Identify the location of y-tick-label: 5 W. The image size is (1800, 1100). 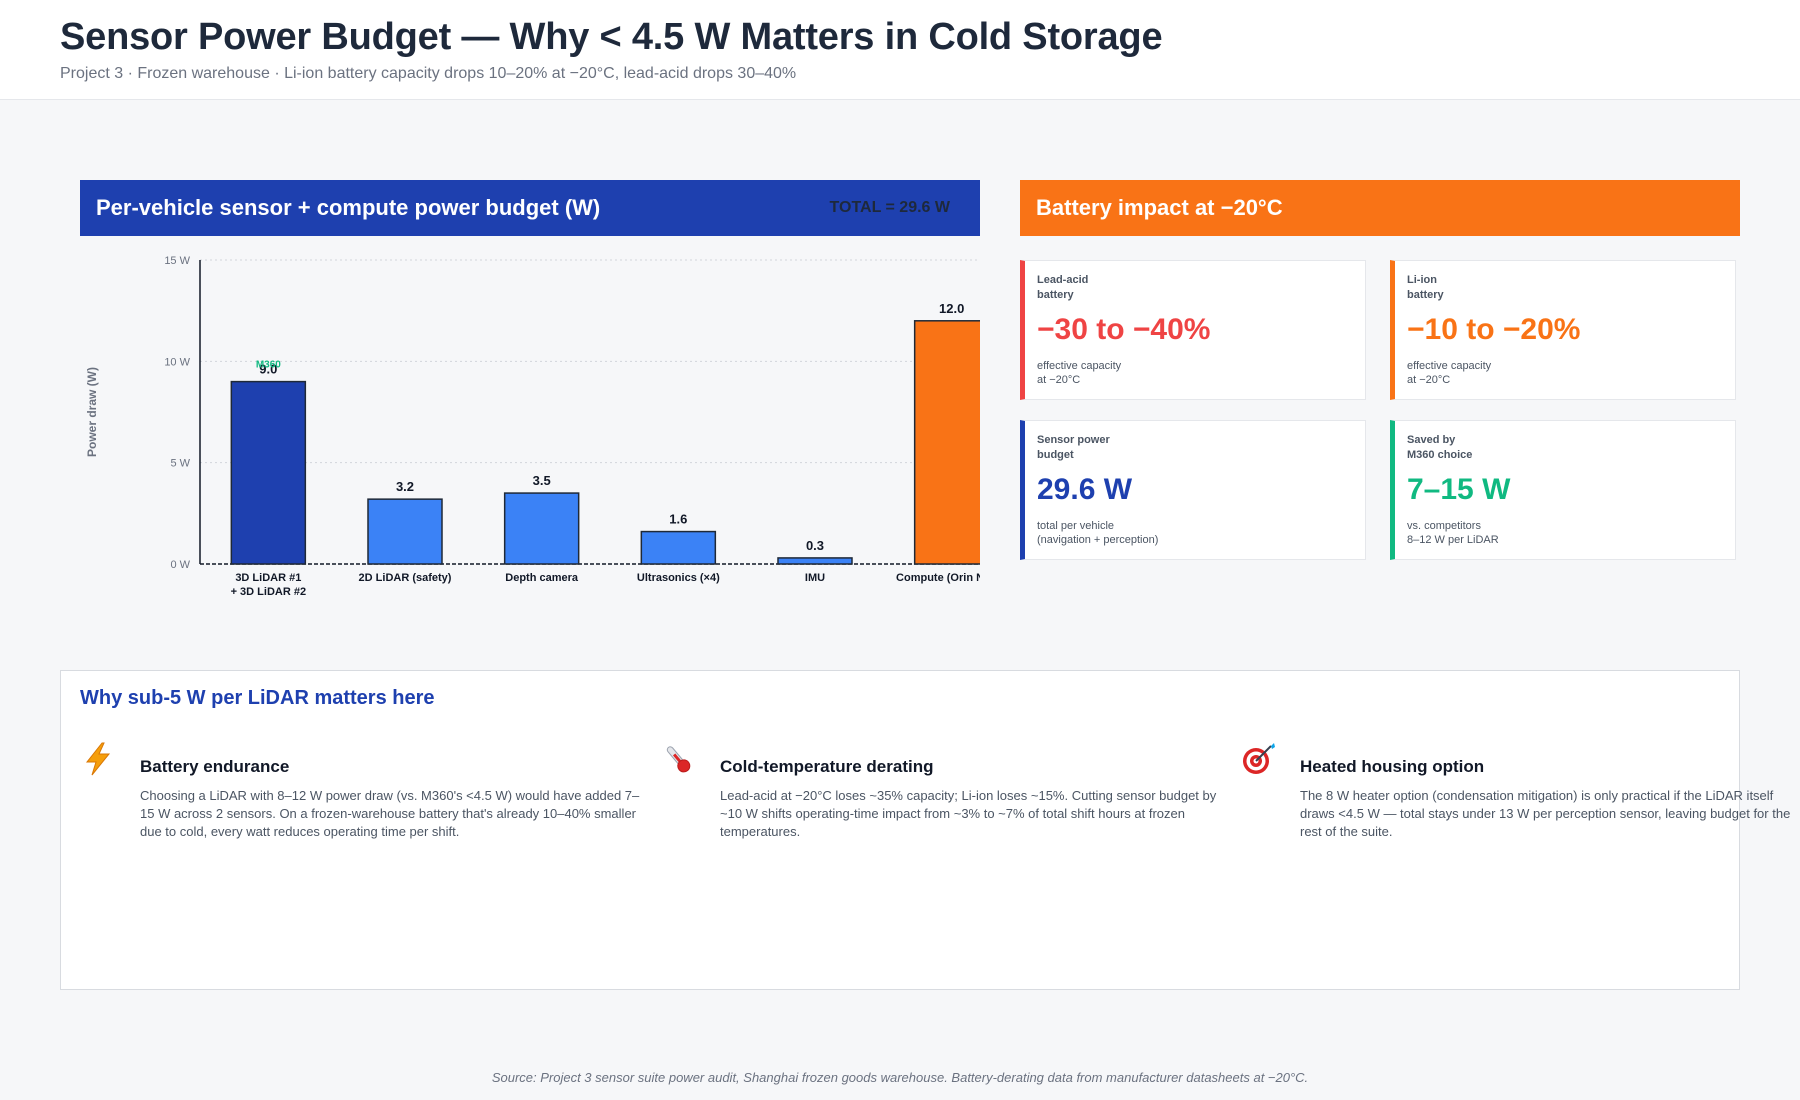
(180, 464).